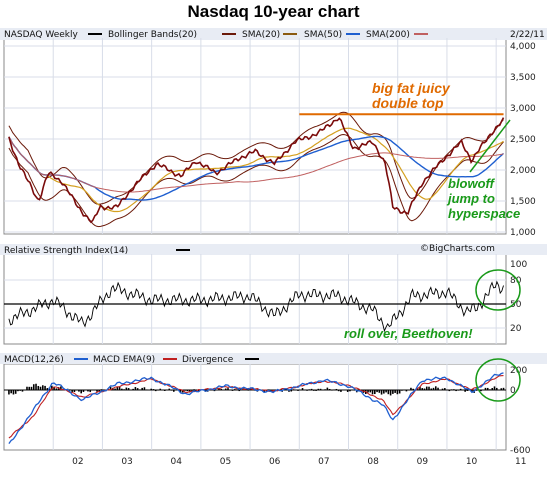  I want to click on price-y-tick-label: 3,500, so click(523, 78).